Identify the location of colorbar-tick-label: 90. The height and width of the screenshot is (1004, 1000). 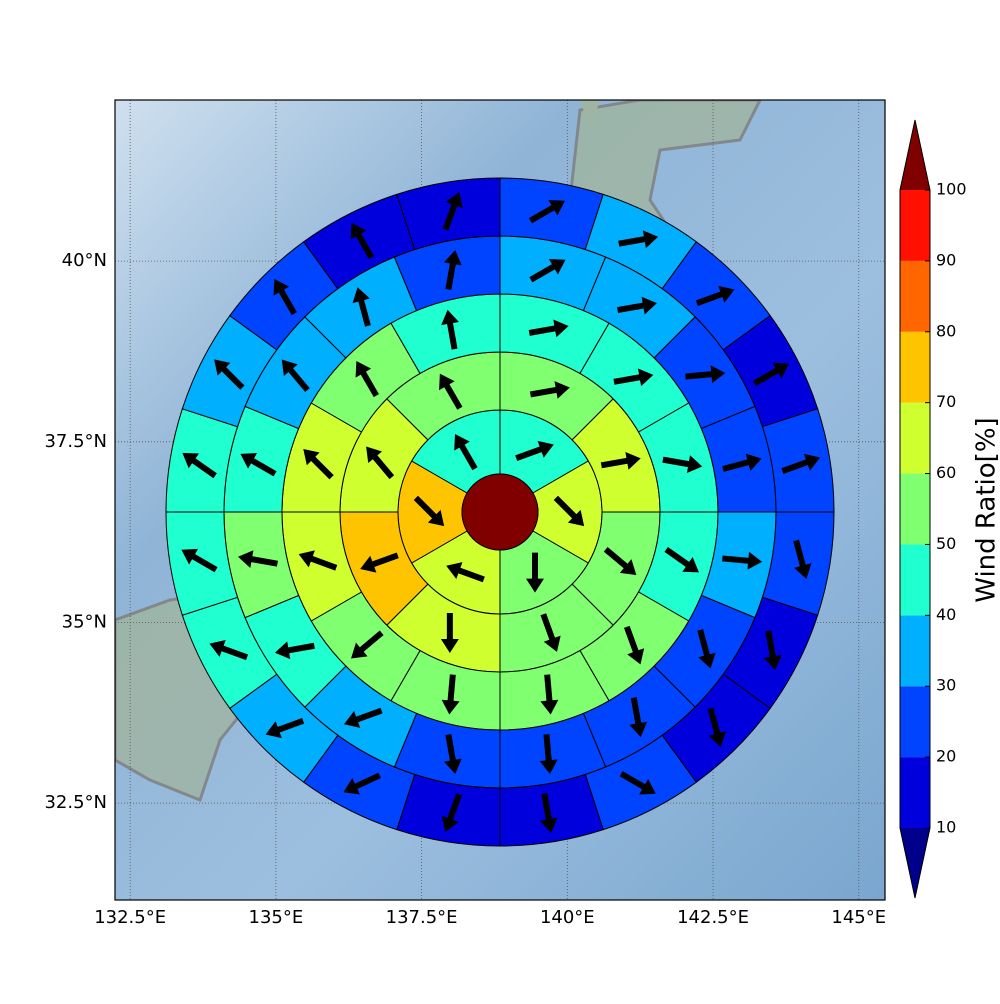
(946, 259).